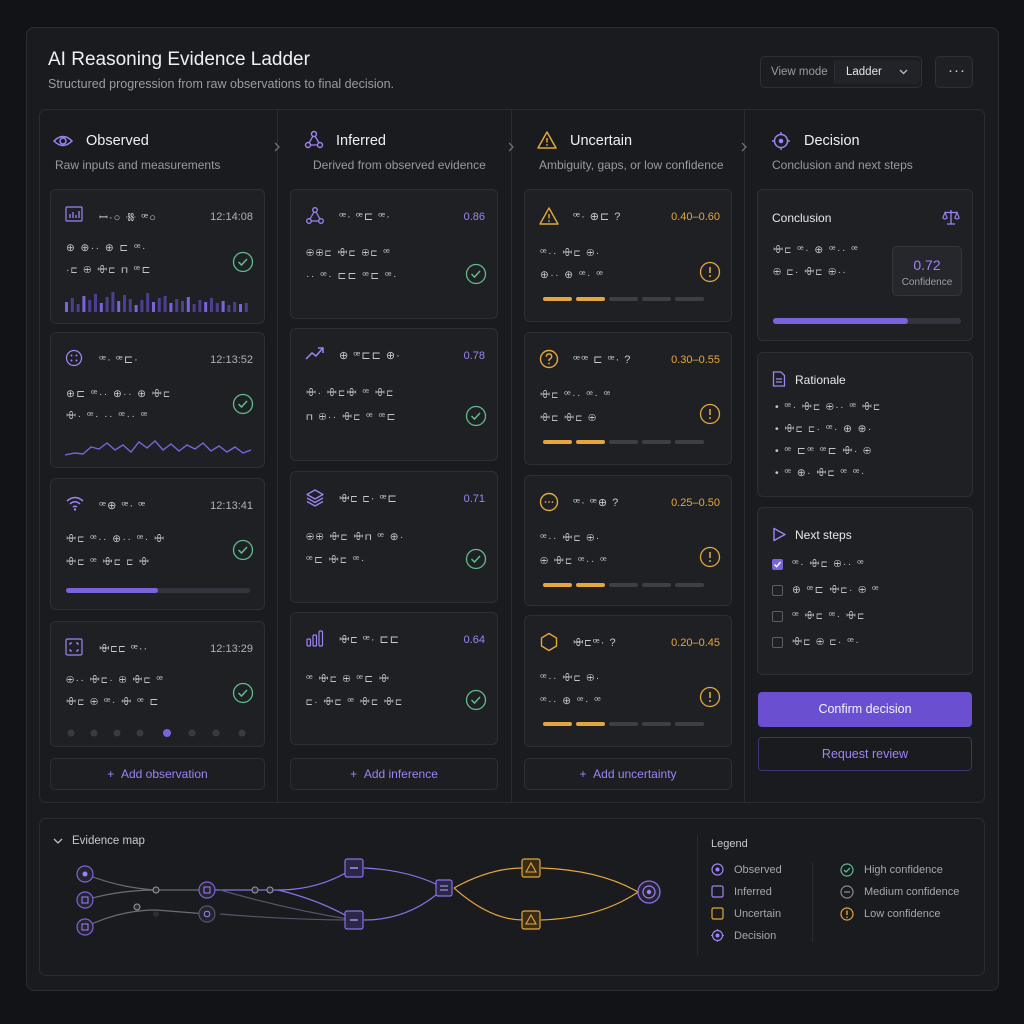  Describe the element at coordinates (74, 214) in the screenshot. I see `bar-chart-icon` at that location.